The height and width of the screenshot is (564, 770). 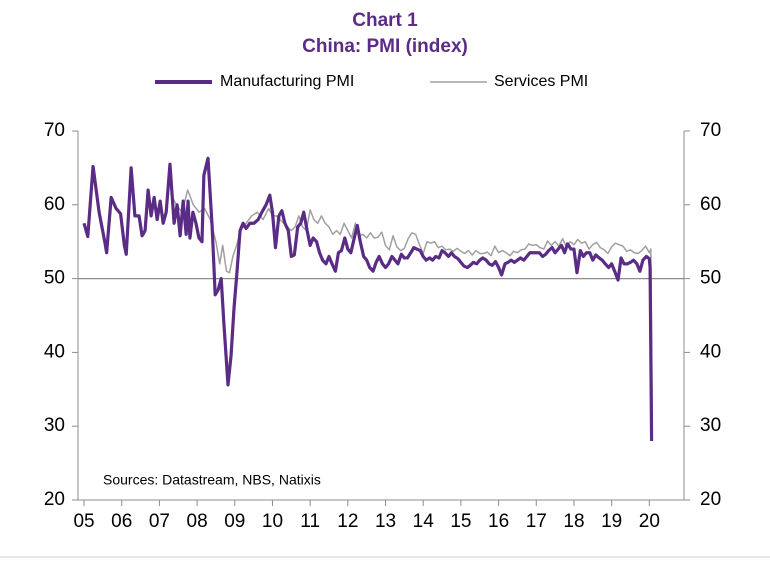 What do you see at coordinates (310, 521) in the screenshot?
I see `x-tick-label: 11` at bounding box center [310, 521].